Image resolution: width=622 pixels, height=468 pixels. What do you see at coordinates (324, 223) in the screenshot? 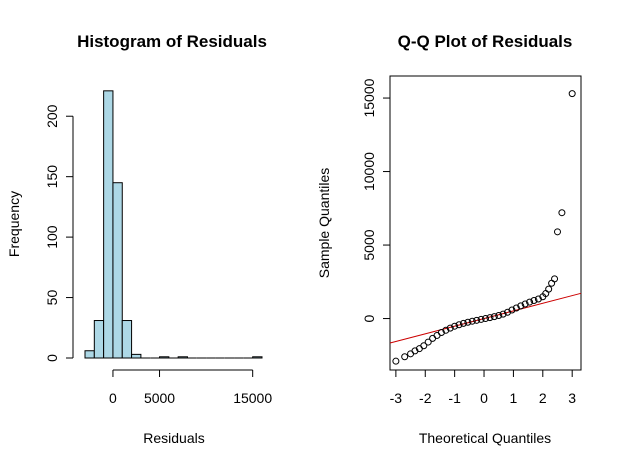
I see `qq-y-label: Sample Quantiles` at bounding box center [324, 223].